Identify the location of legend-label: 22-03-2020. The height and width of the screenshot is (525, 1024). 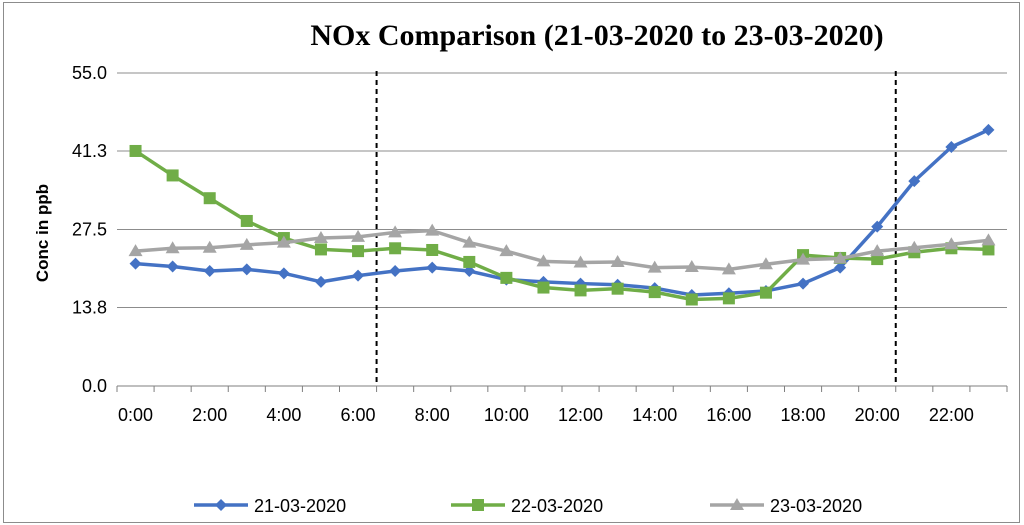
(557, 506).